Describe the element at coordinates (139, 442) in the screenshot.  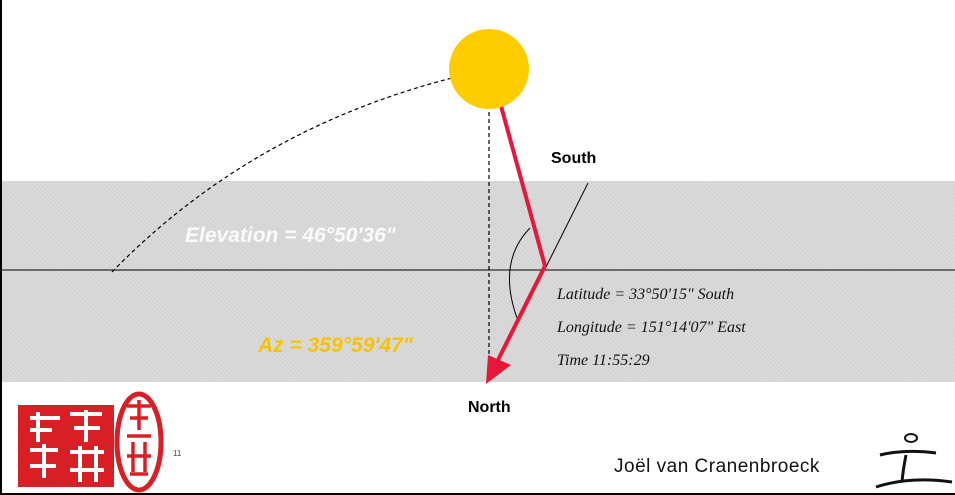
I see `oval-seal-icon` at that location.